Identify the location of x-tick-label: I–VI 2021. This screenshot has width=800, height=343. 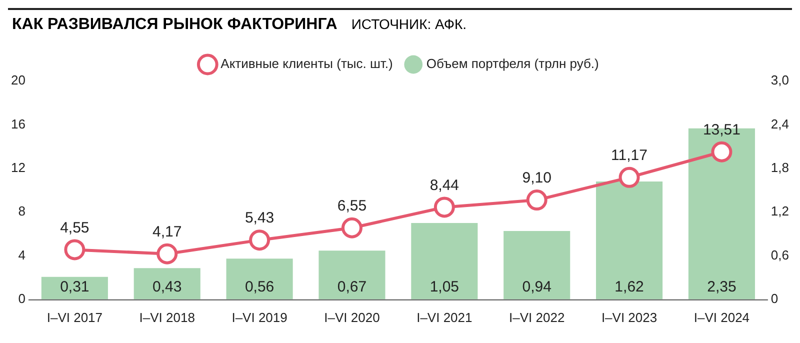
(444, 317).